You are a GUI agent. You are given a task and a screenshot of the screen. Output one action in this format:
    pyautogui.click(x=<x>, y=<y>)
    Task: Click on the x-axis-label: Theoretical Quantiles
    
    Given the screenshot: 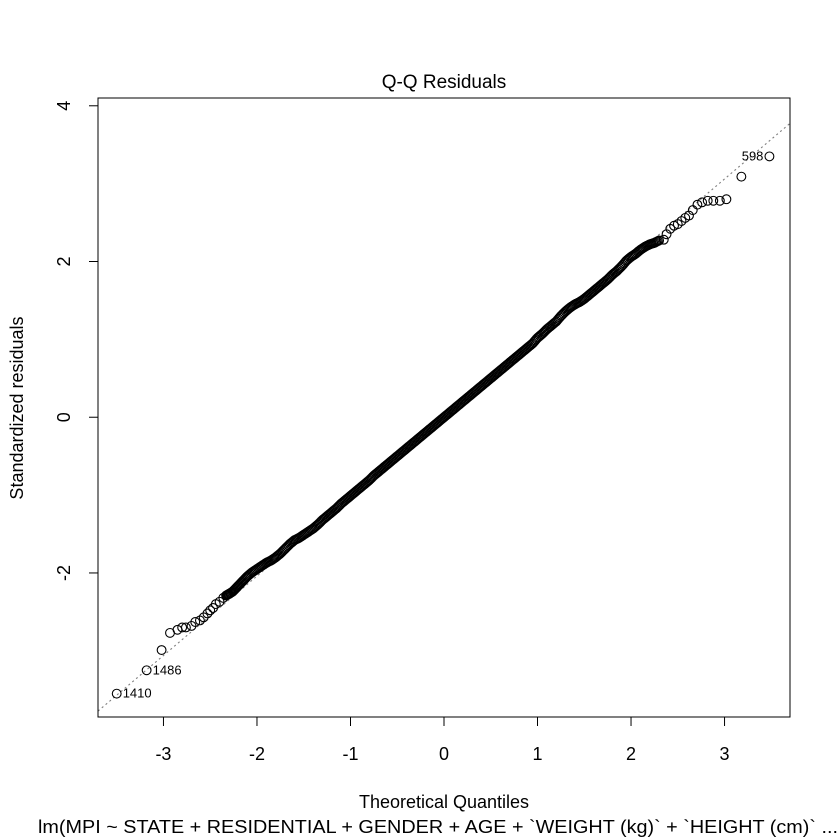 What is the action you would take?
    pyautogui.click(x=444, y=802)
    